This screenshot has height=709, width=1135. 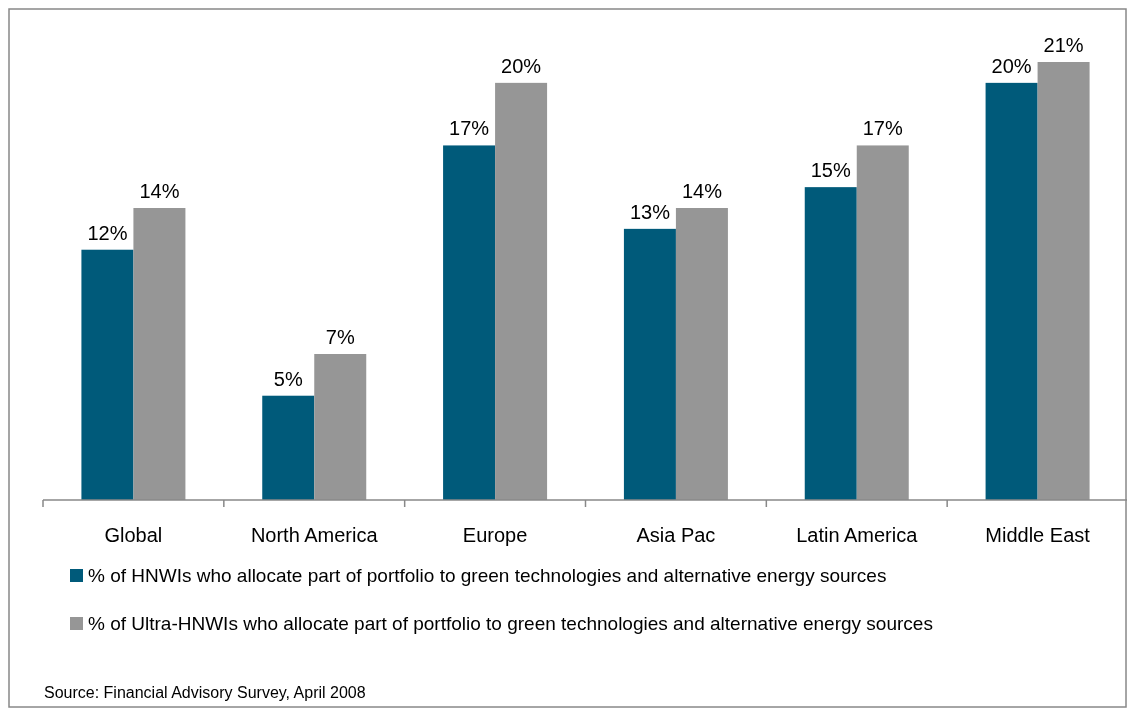 What do you see at coordinates (288, 378) in the screenshot?
I see `data-label: 5%` at bounding box center [288, 378].